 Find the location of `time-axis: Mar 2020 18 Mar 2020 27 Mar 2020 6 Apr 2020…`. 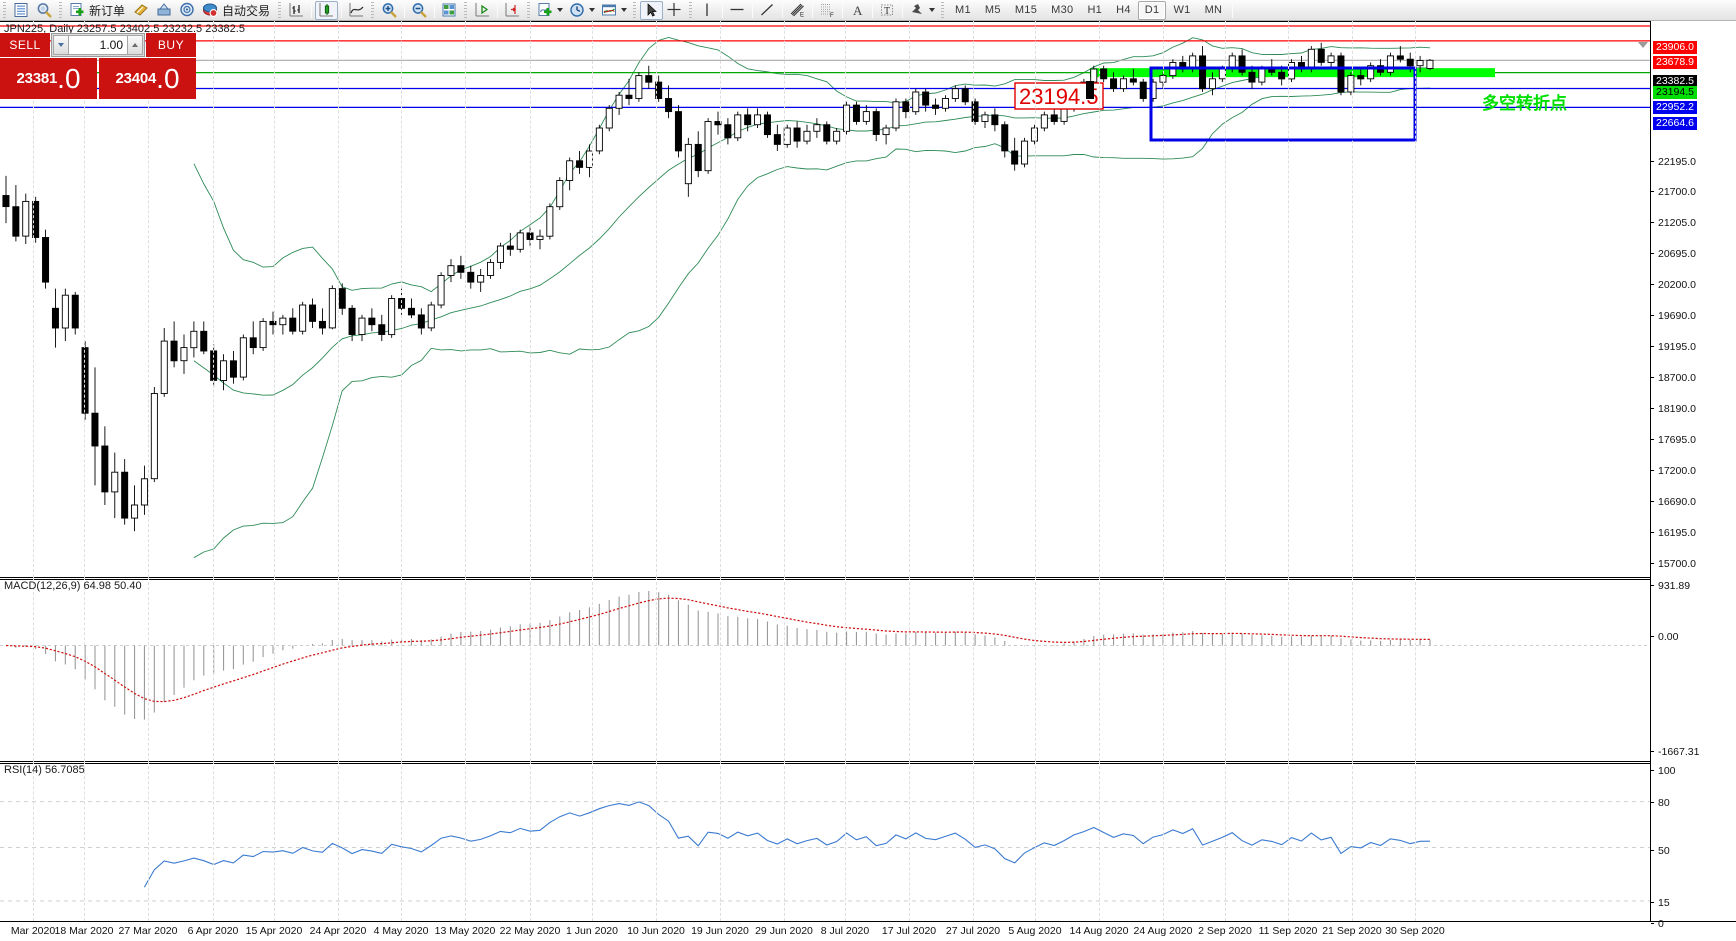

time-axis: Mar 2020 18 Mar 2020 27 Mar 2020 6 Apr 2020… is located at coordinates (868, 931).